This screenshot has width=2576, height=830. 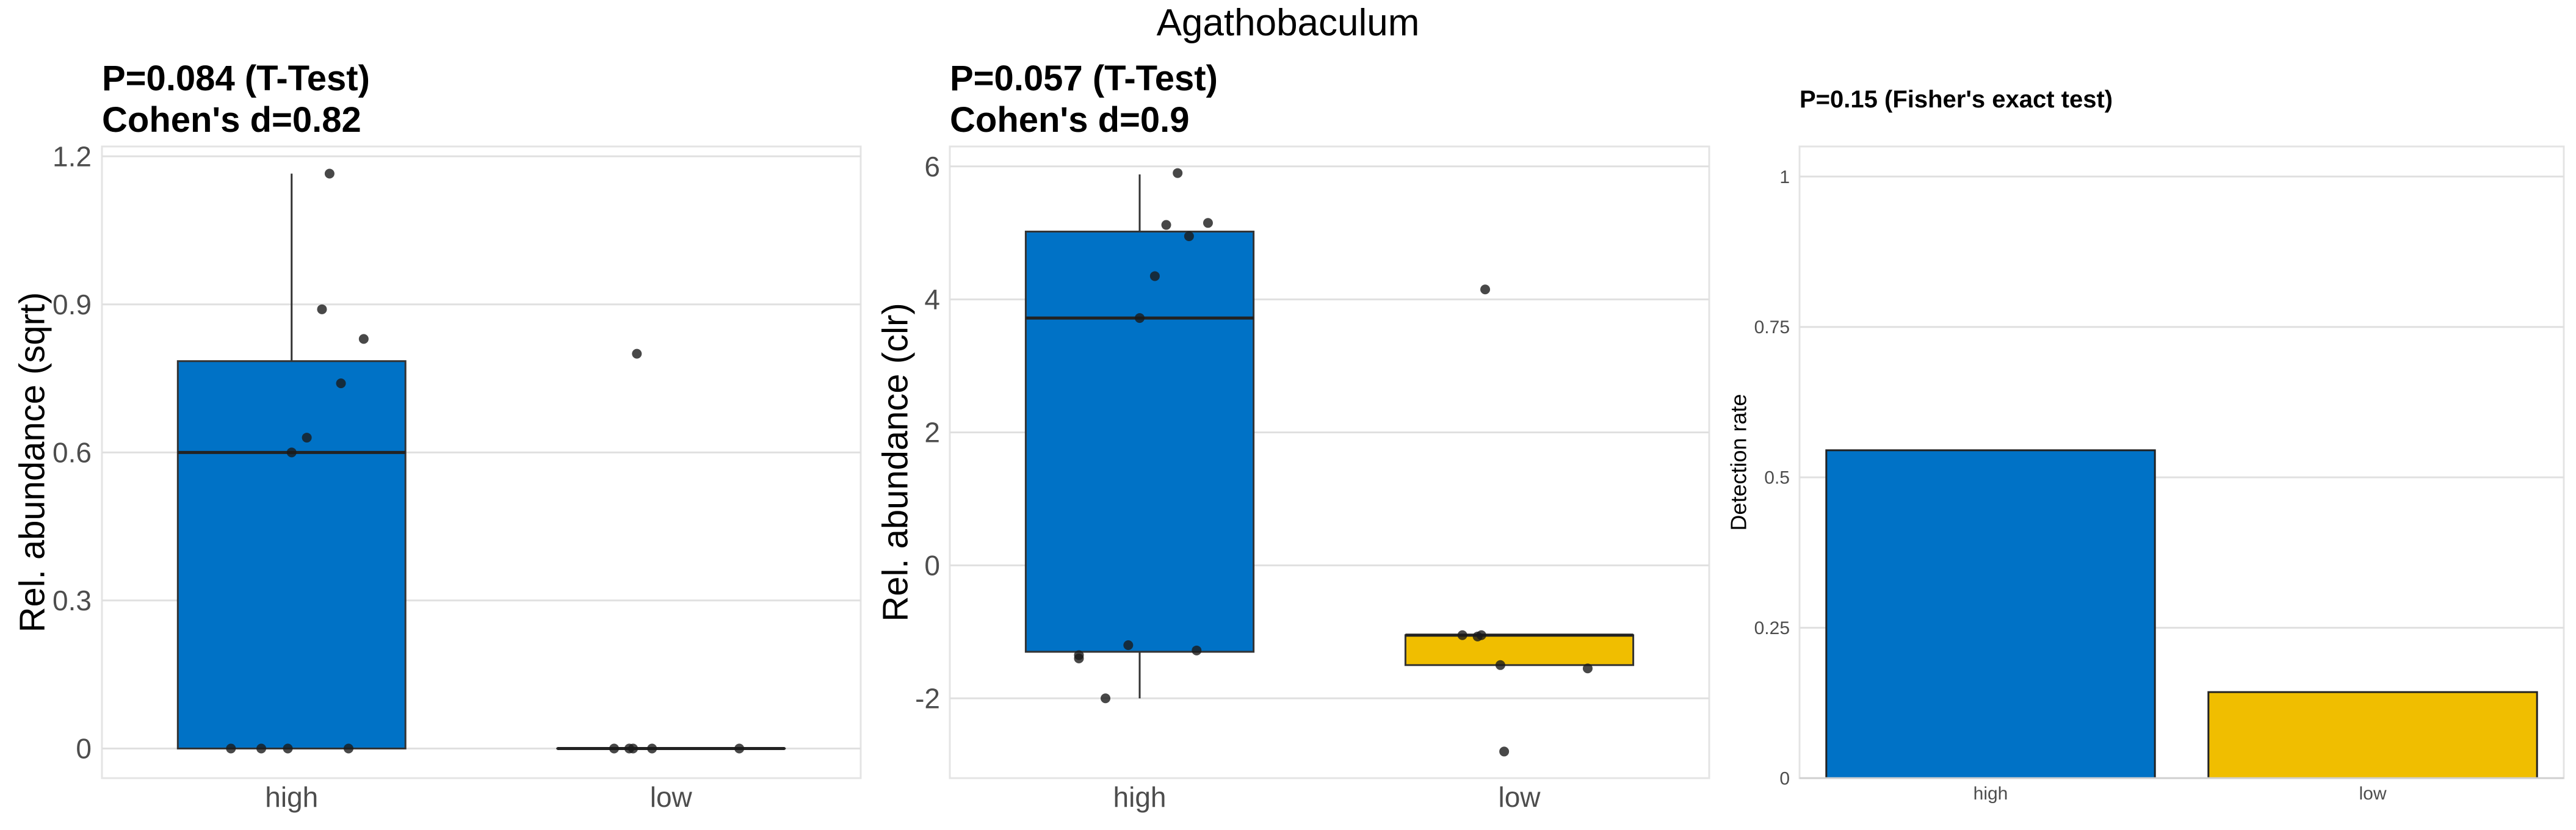 What do you see at coordinates (236, 79) in the screenshot?
I see `chart-title: P=0.084 (T-Test)` at bounding box center [236, 79].